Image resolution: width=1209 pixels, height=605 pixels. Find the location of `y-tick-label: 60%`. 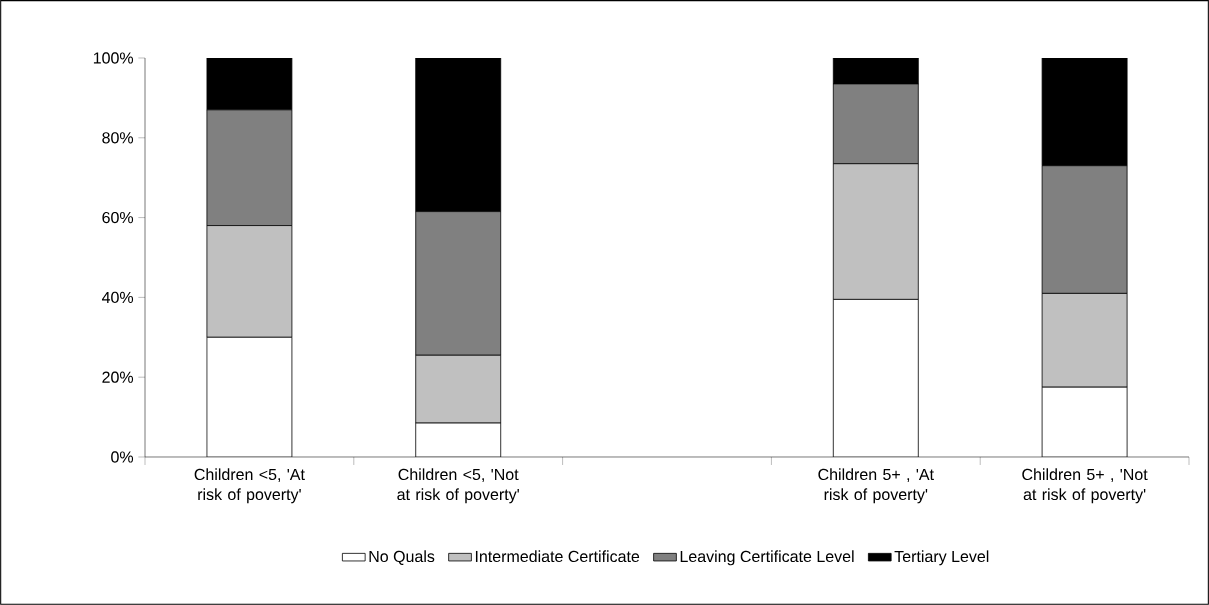

y-tick-label: 60% is located at coordinates (118, 217).